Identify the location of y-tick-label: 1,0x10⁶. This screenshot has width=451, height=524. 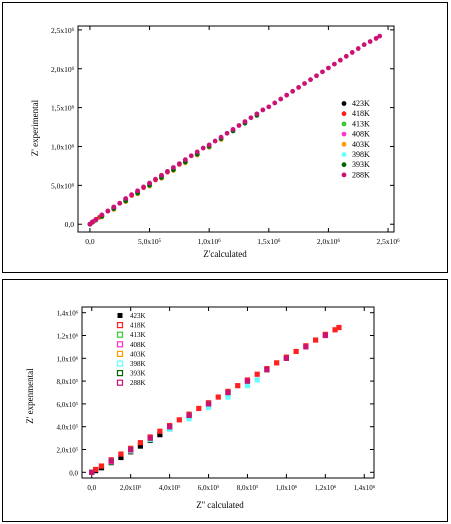
(67, 359).